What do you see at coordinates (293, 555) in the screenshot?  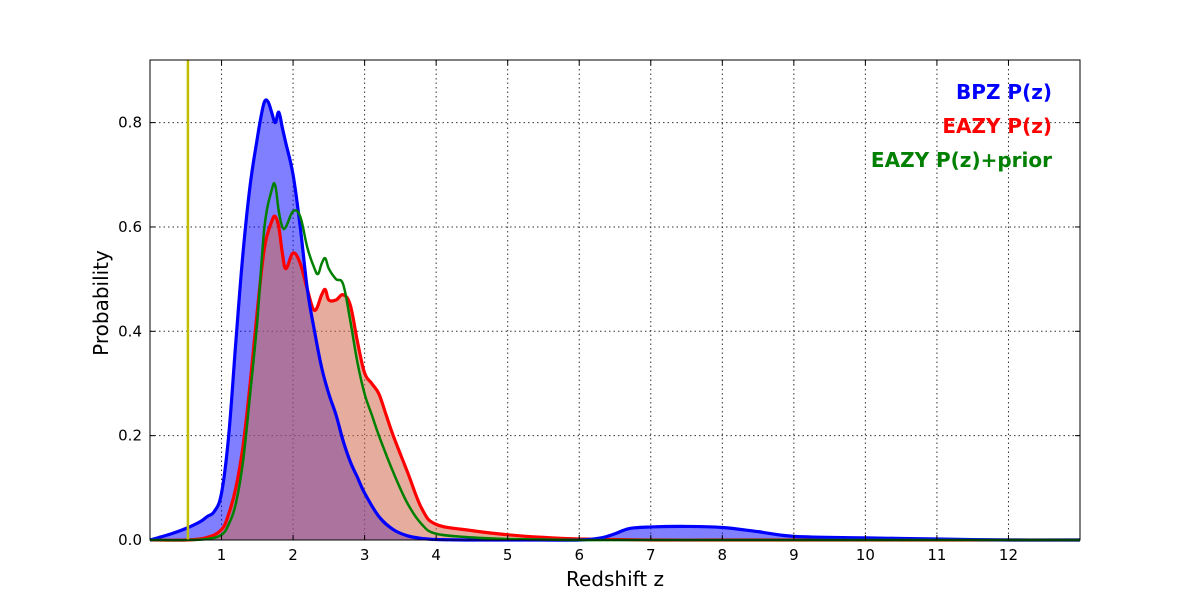 I see `x-tick-label: 2` at bounding box center [293, 555].